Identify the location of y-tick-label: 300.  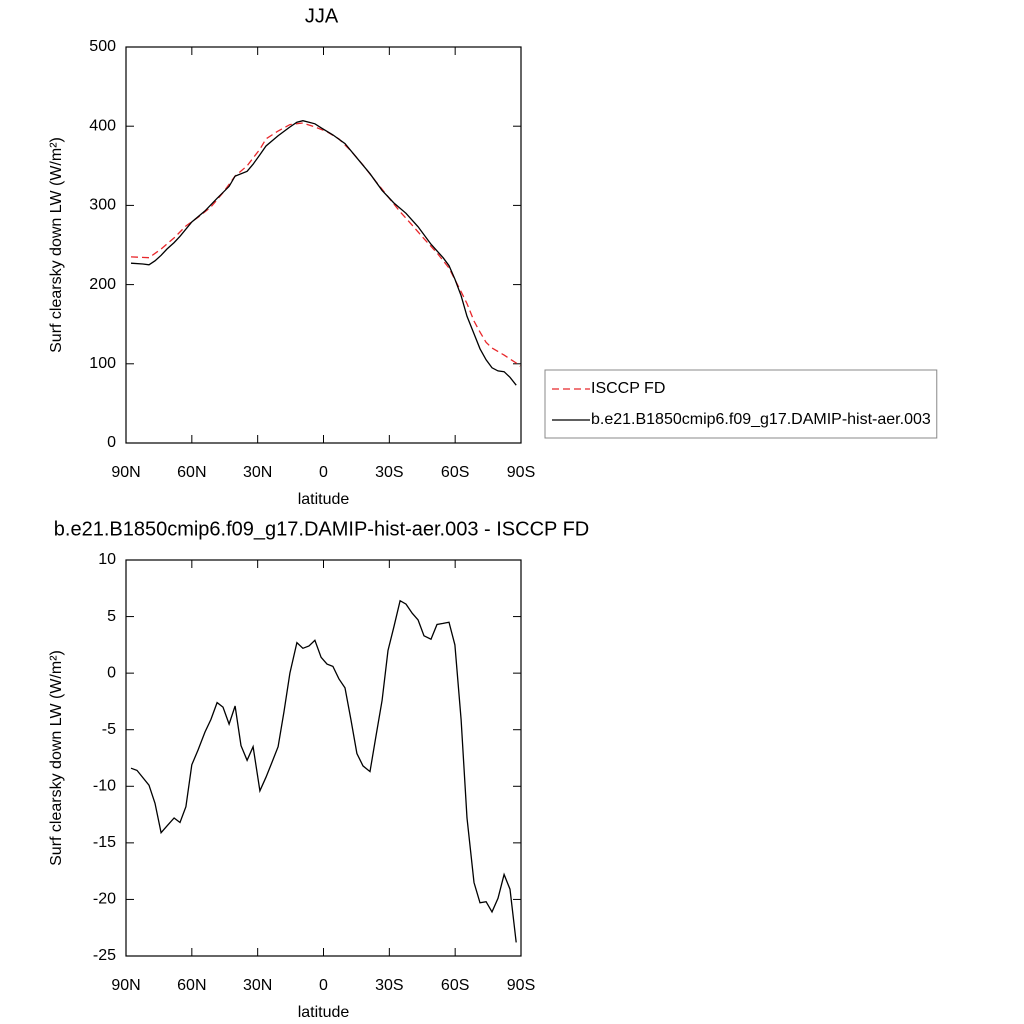
(102, 205).